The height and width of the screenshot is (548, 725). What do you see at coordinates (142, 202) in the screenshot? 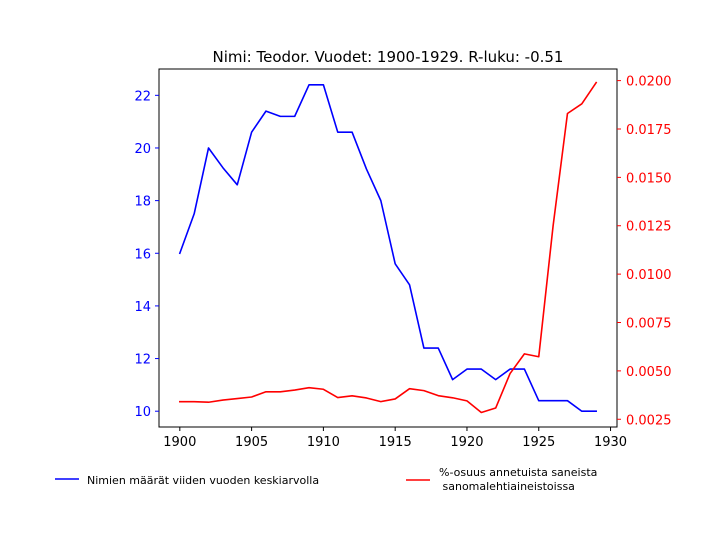
I see `y-left-tick-label: 18` at bounding box center [142, 202].